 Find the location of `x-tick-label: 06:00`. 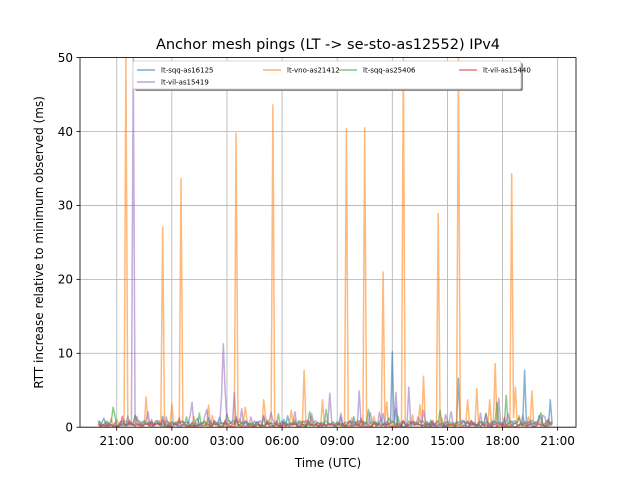

x-tick-label: 06:00 is located at coordinates (282, 441).